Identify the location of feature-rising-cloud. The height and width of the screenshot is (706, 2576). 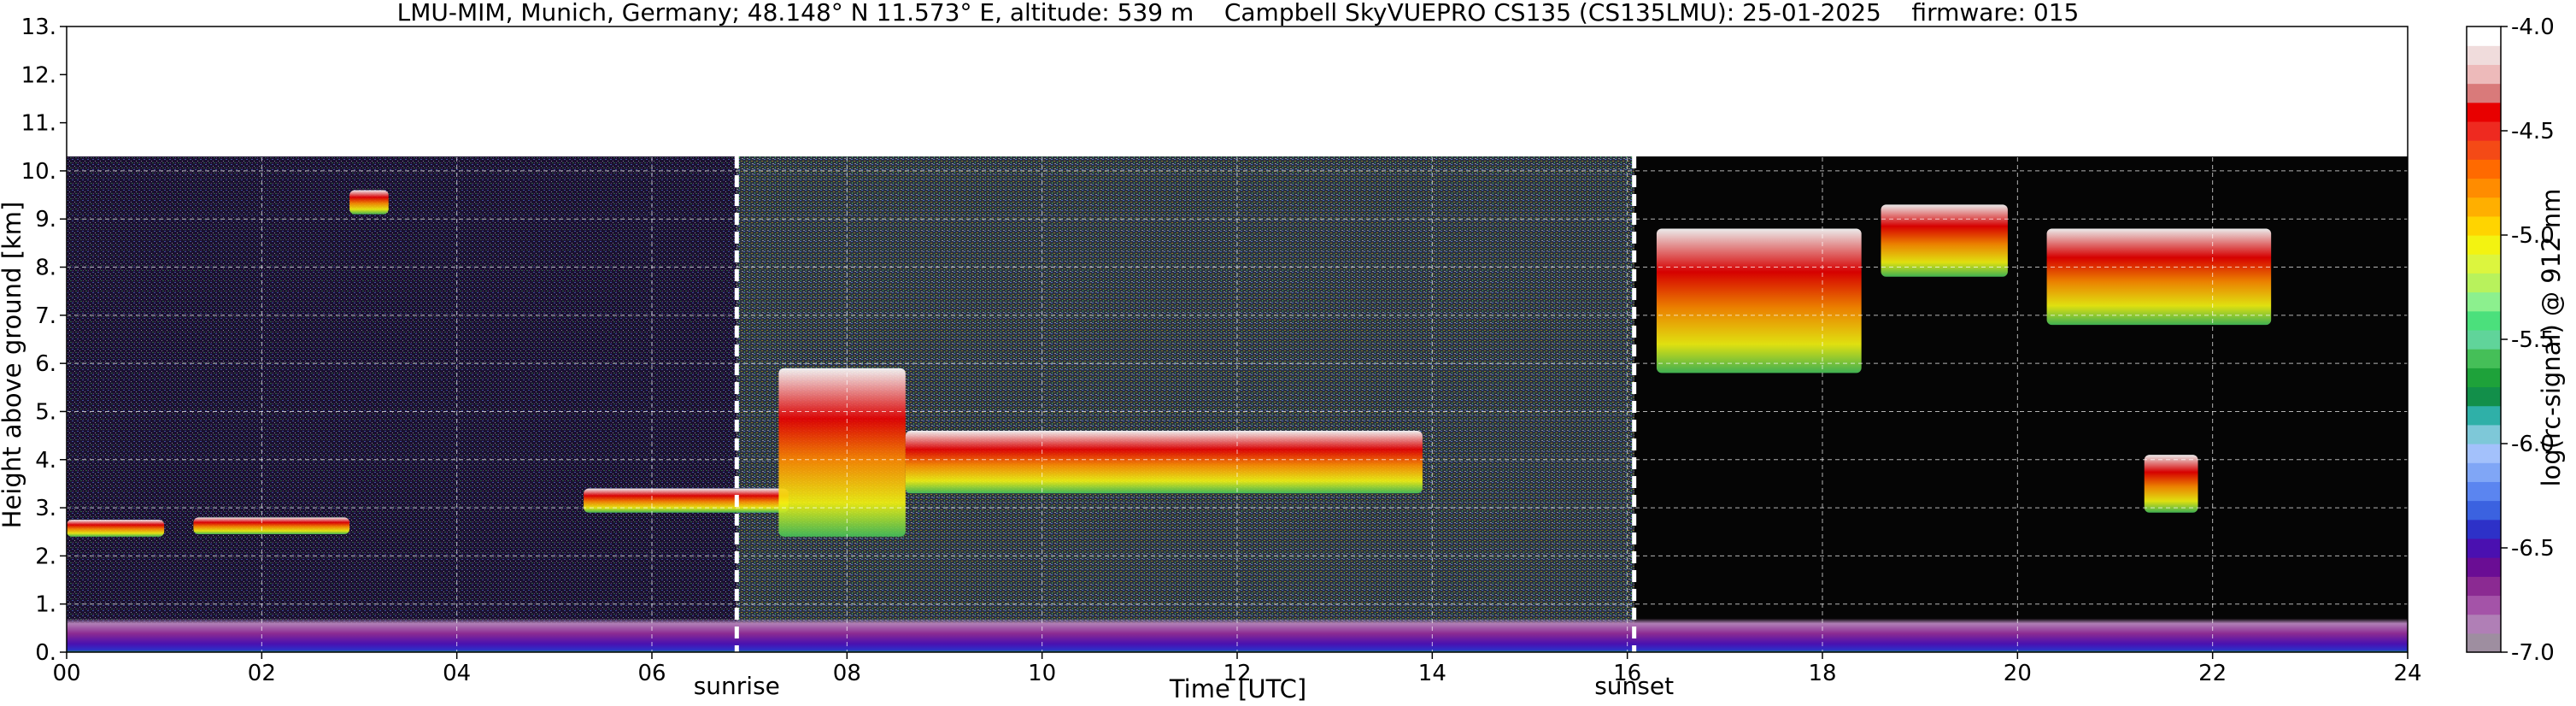
(686, 500).